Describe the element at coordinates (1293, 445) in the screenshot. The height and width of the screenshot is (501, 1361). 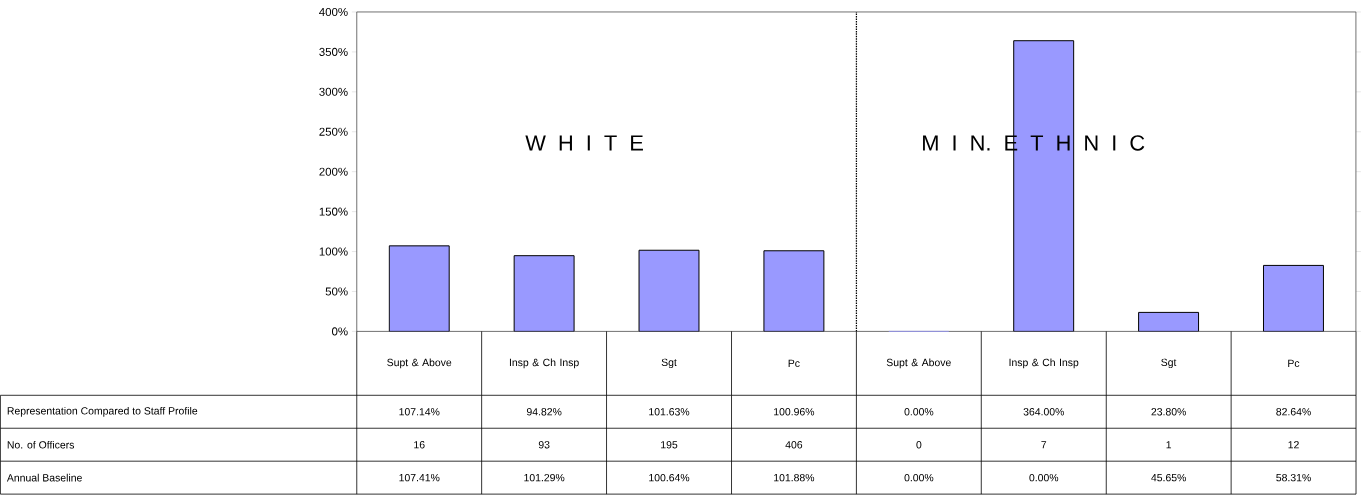
I see `text: 12` at that location.